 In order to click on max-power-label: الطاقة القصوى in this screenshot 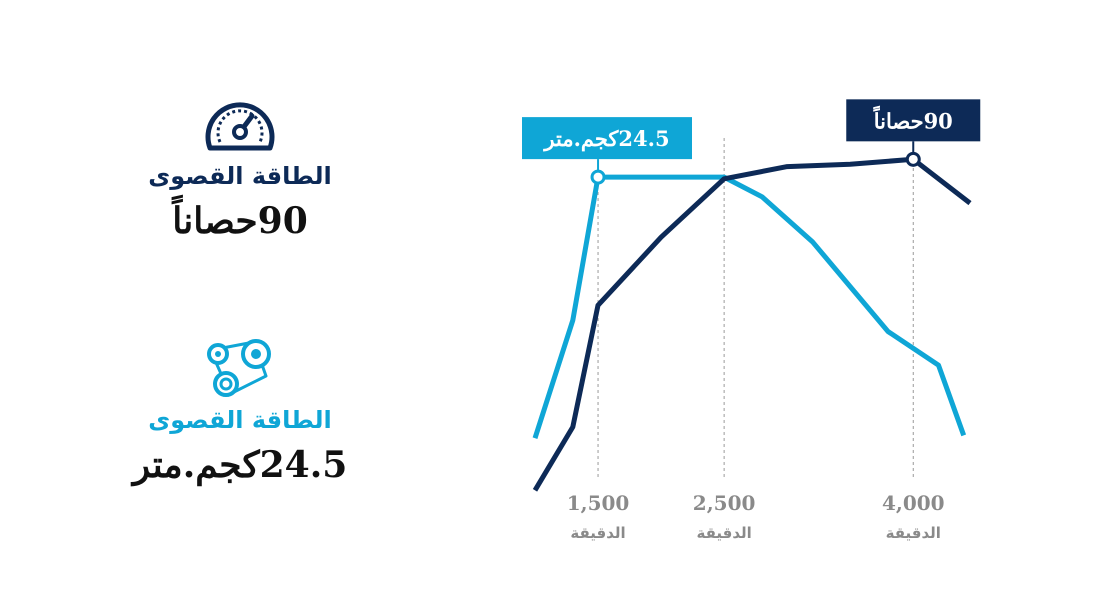, I will do `click(240, 176)`.